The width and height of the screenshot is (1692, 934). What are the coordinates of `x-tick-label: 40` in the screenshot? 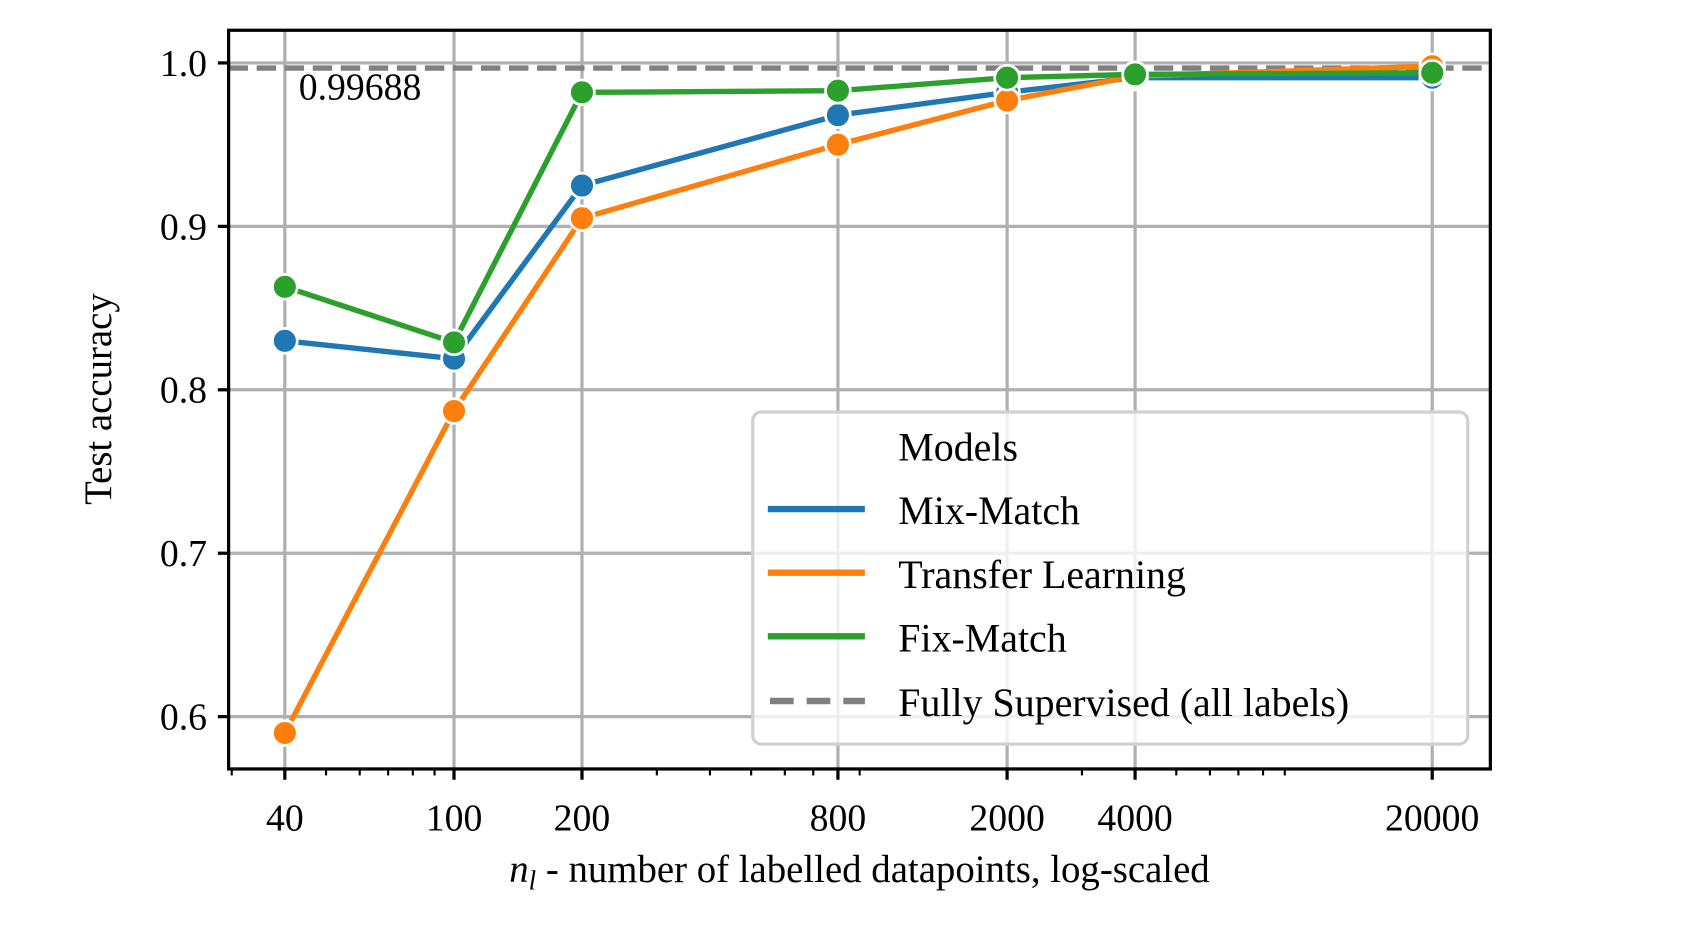 It's located at (285, 818).